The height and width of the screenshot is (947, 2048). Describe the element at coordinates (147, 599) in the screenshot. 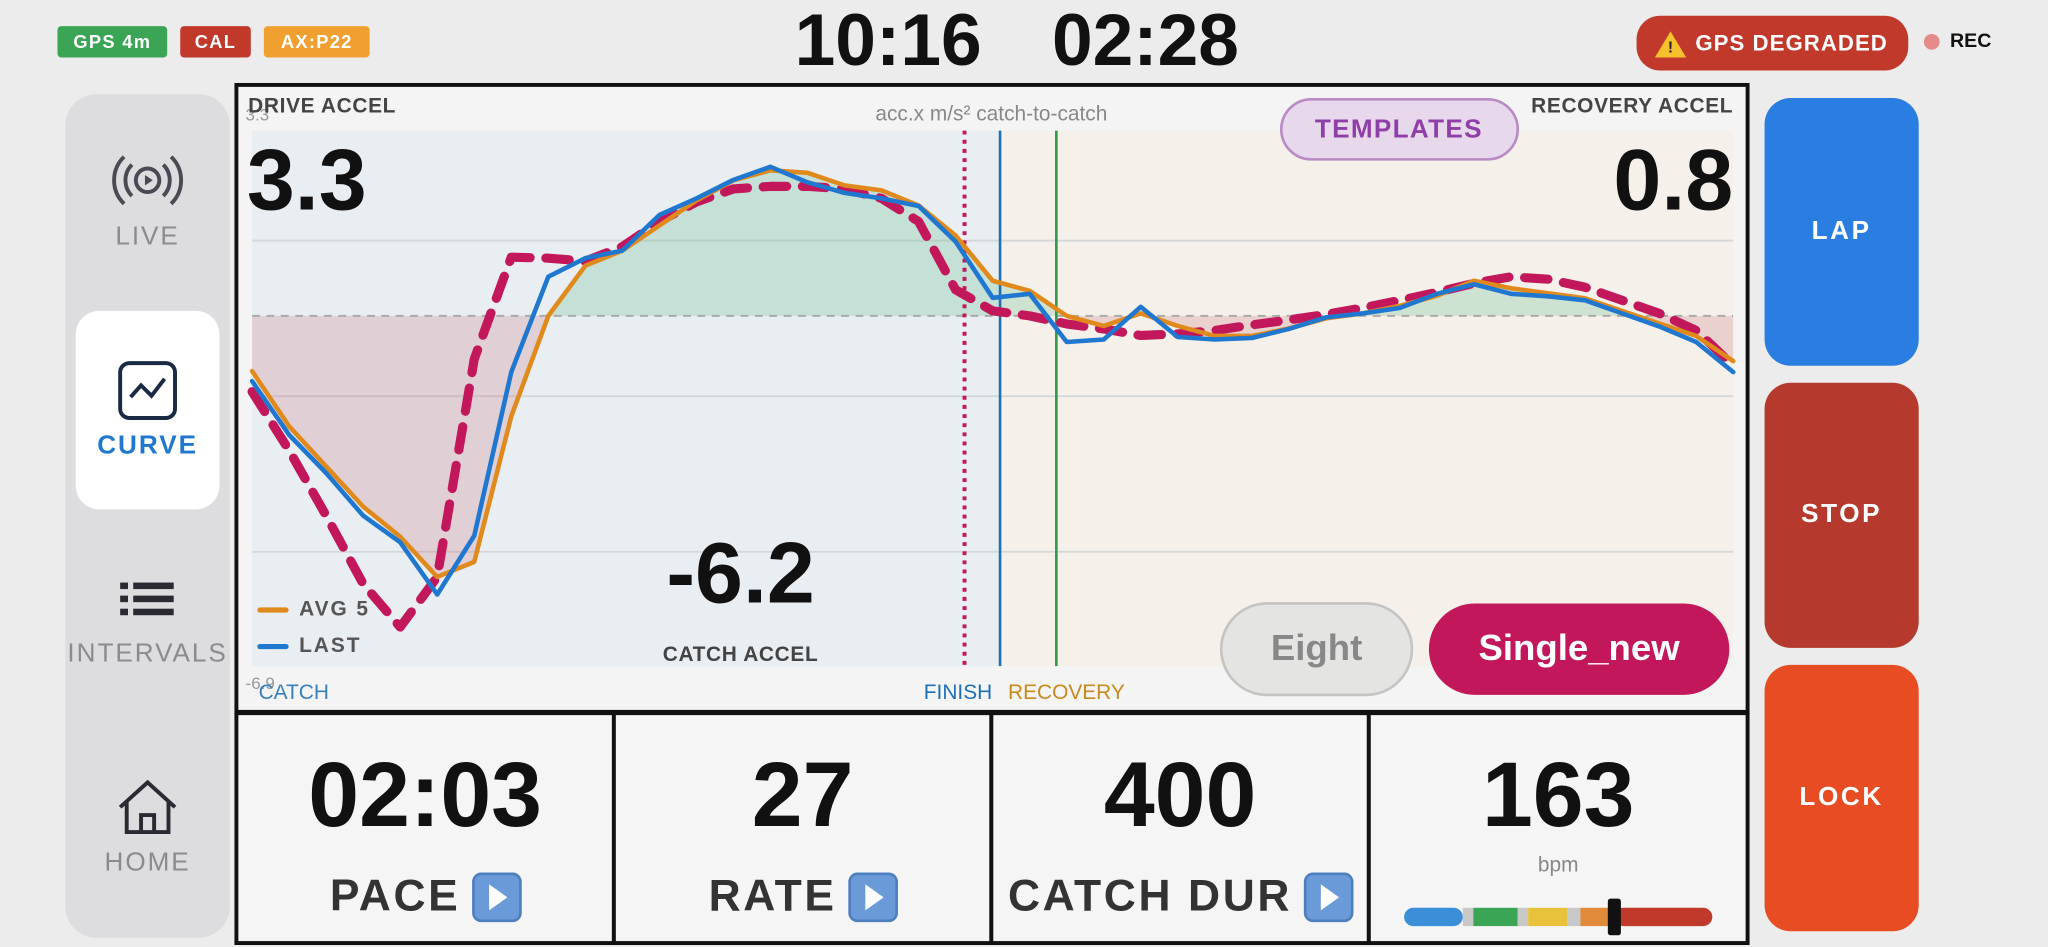

I see `intervals-icon` at that location.